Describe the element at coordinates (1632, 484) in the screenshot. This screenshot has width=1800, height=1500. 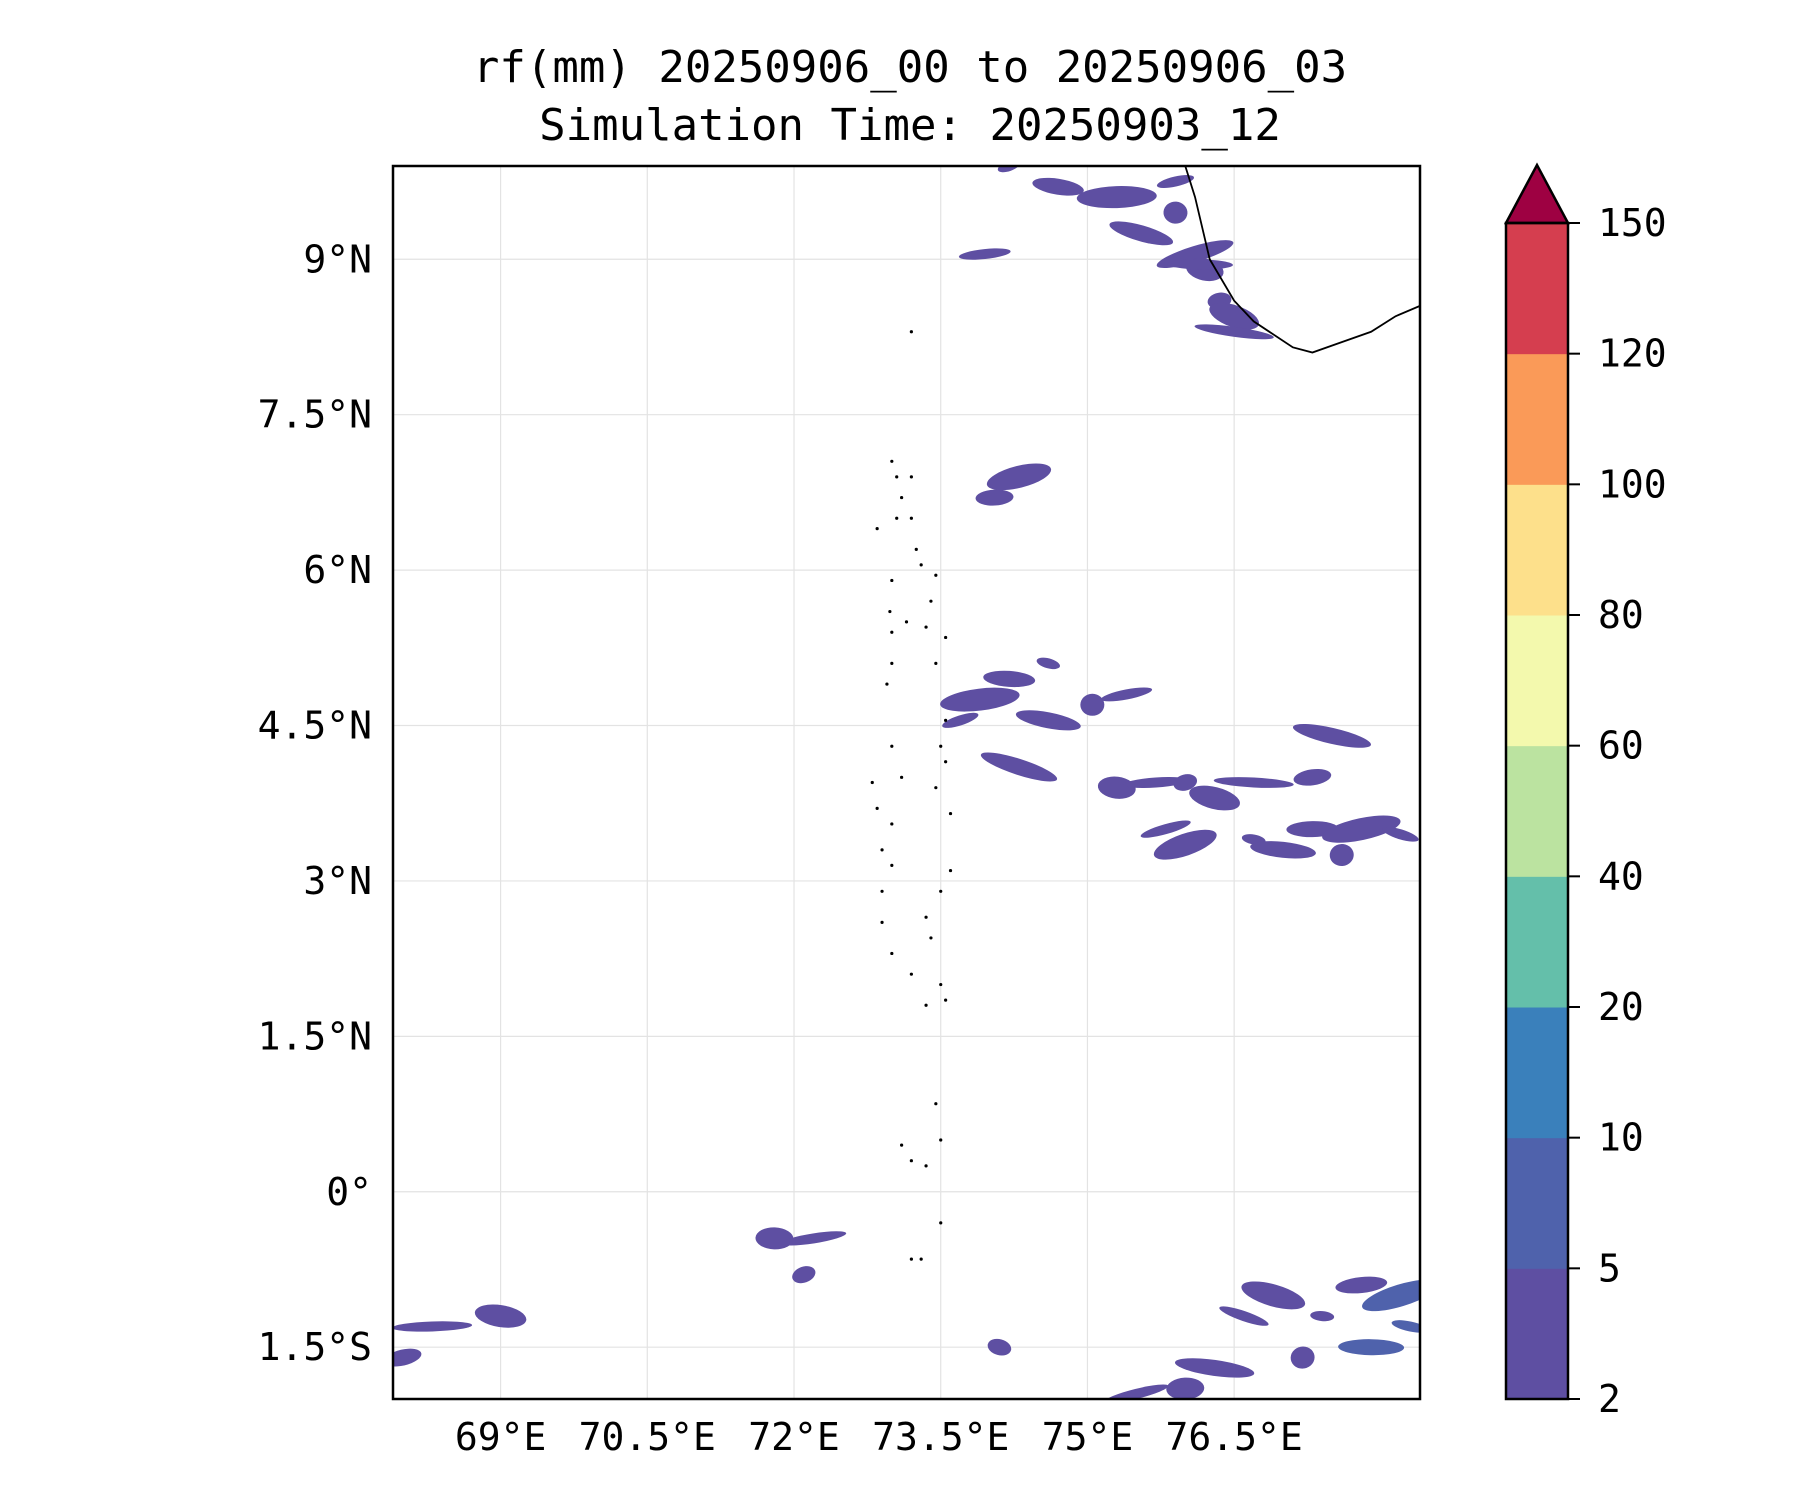
I see `colorbar-tick-label: 100` at that location.